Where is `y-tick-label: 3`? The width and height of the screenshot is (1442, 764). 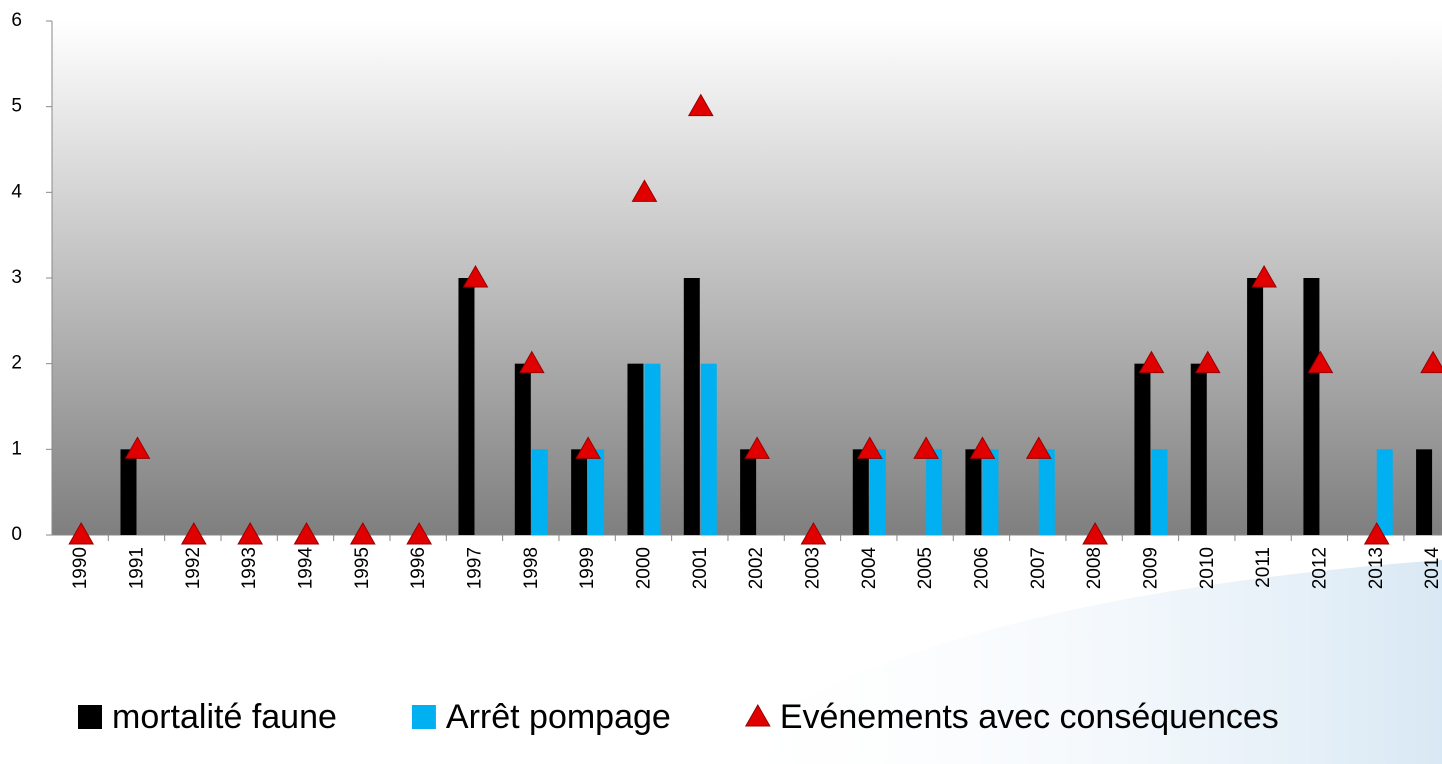
y-tick-label: 3 is located at coordinates (16, 277).